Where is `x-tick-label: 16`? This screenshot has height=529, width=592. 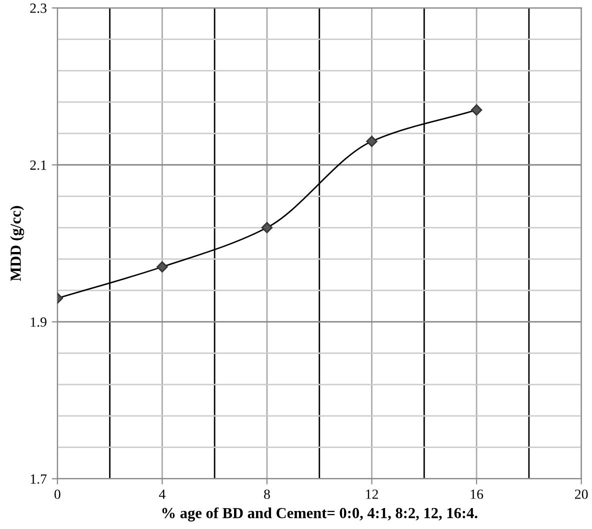 x-tick-label: 16 is located at coordinates (477, 494).